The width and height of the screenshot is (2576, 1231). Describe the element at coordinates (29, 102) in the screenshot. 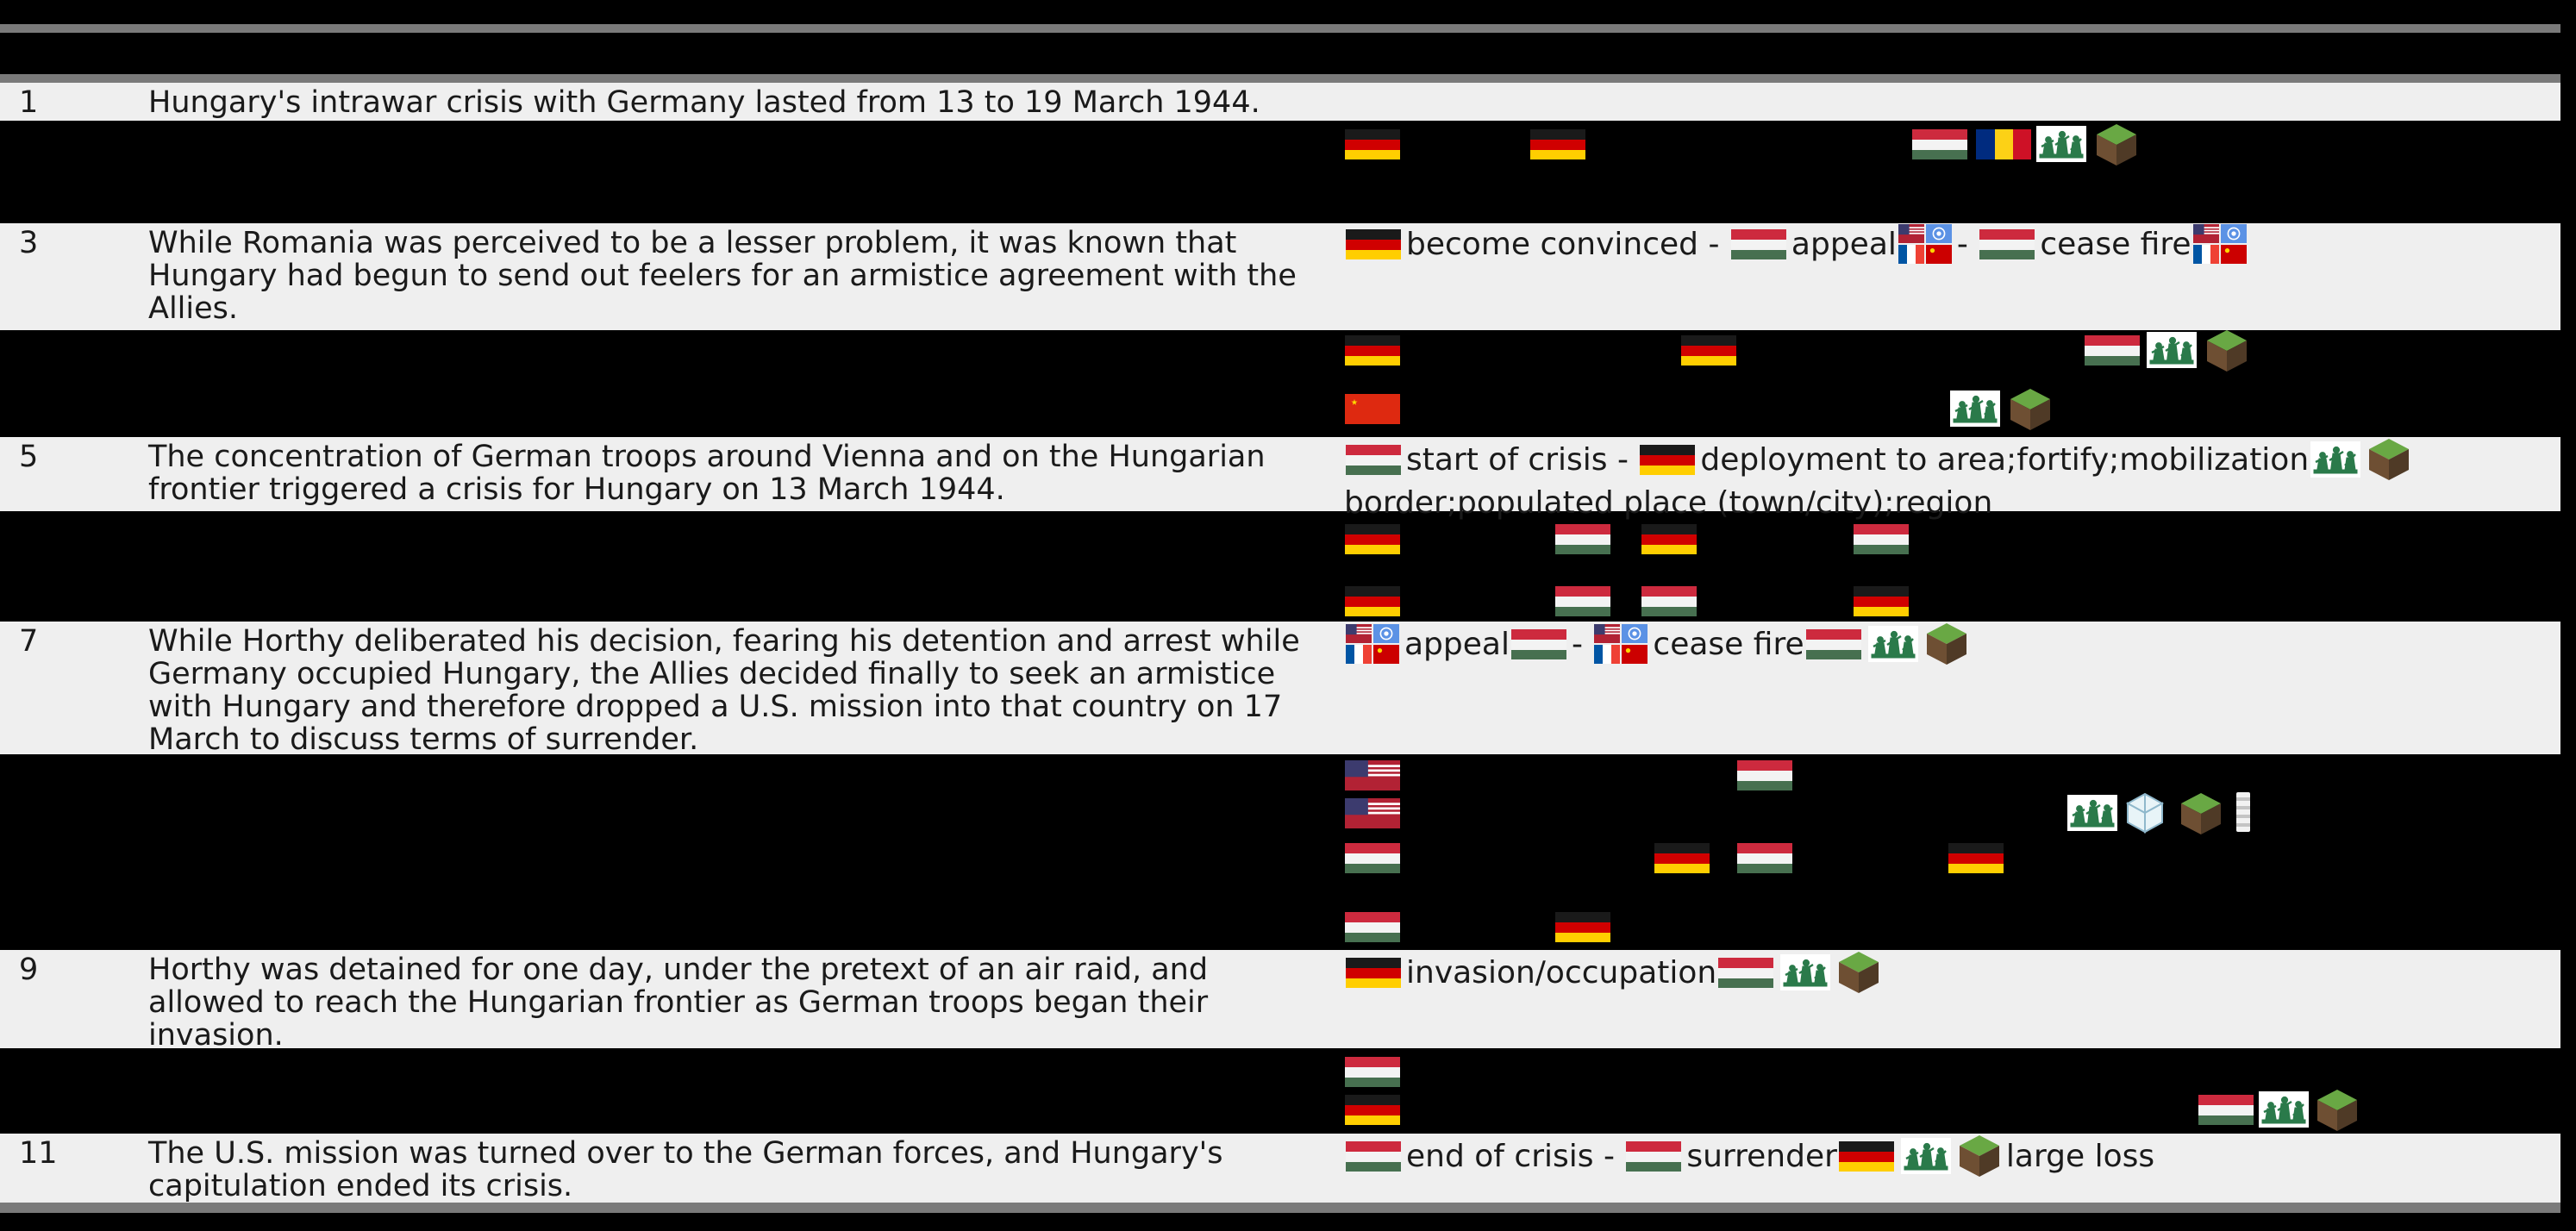

I see `row-number: 1` at that location.